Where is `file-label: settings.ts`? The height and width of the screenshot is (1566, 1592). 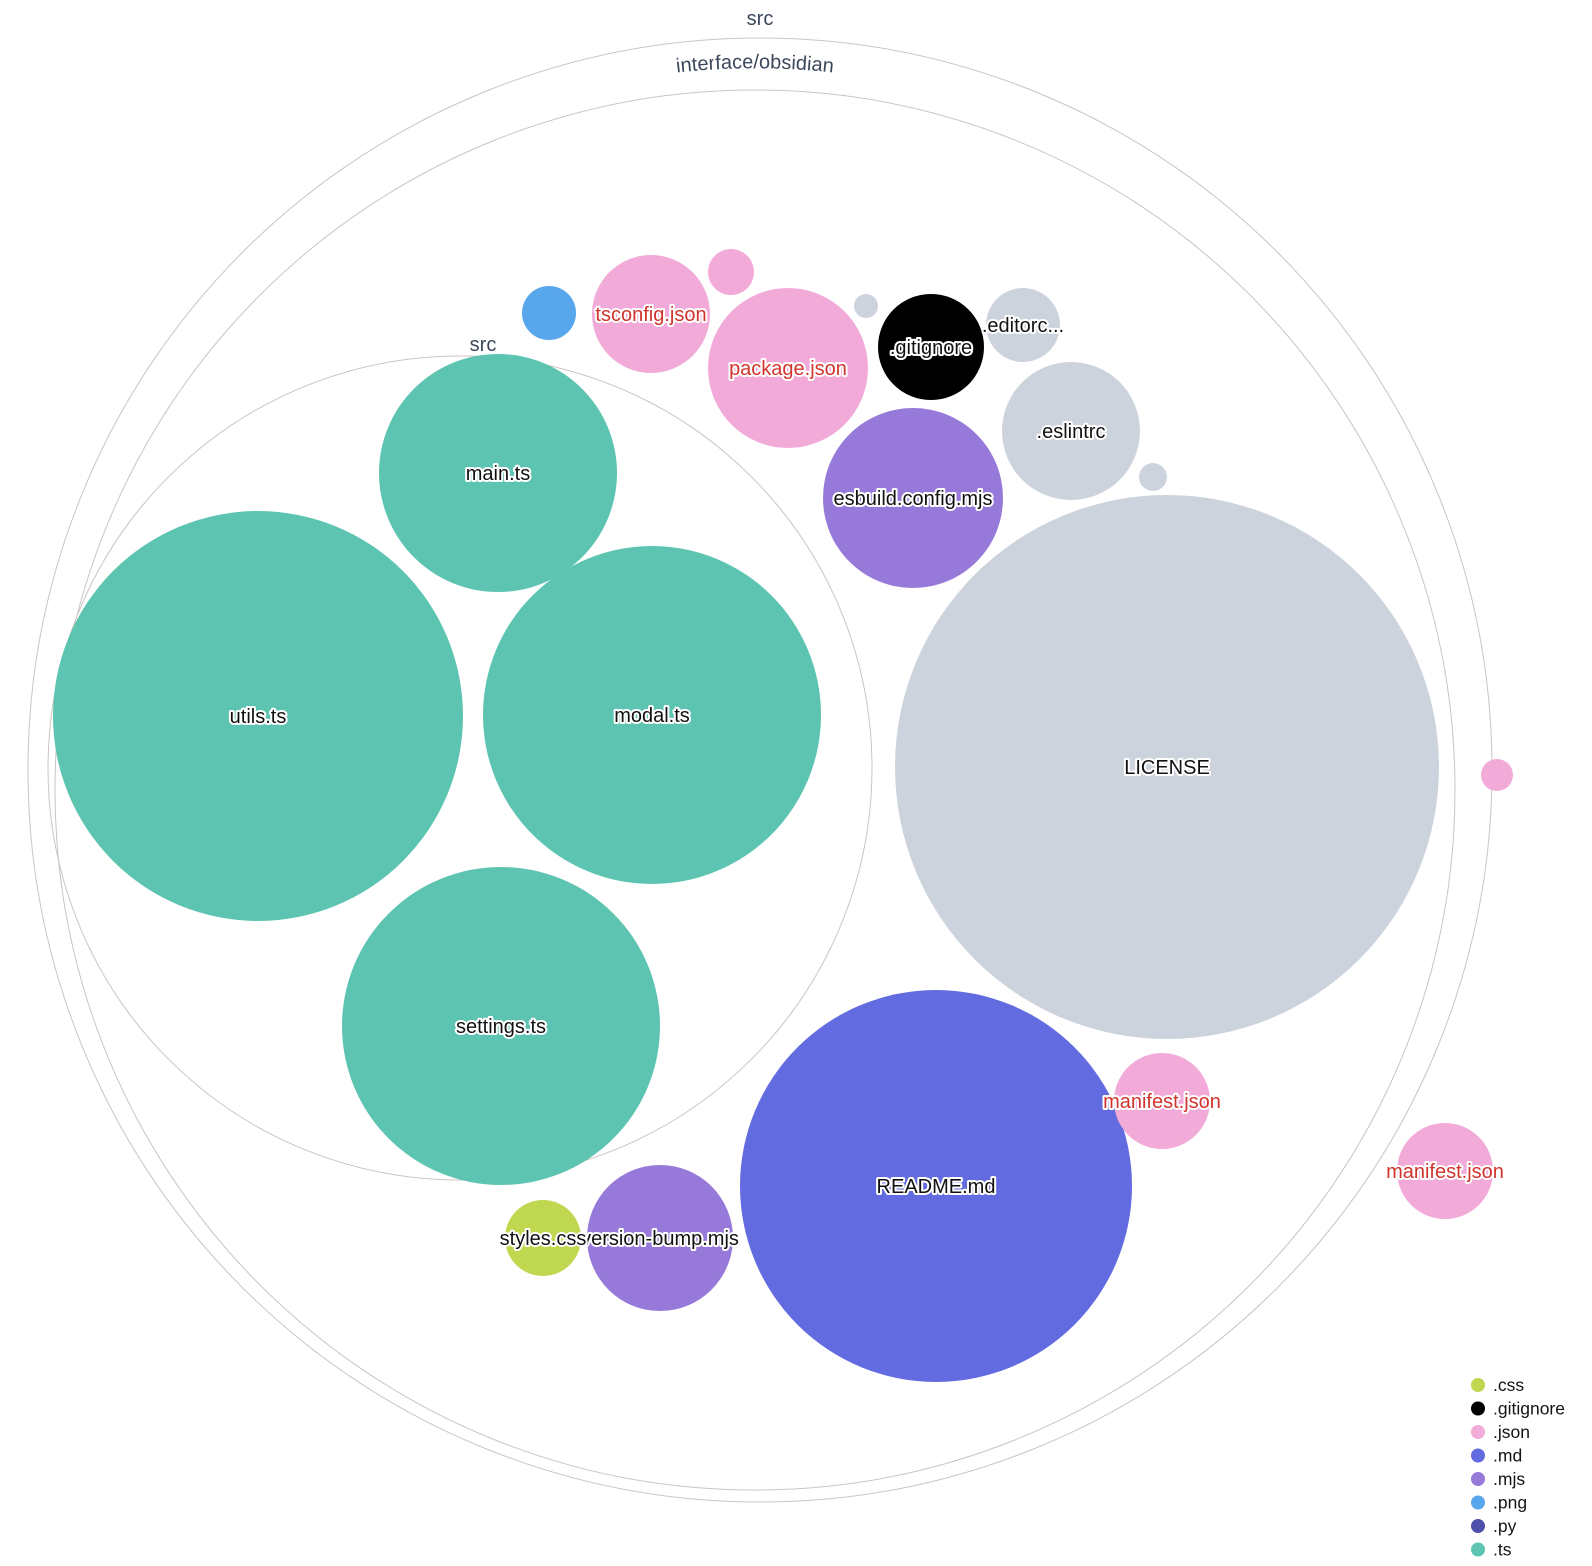 file-label: settings.ts is located at coordinates (501, 1027).